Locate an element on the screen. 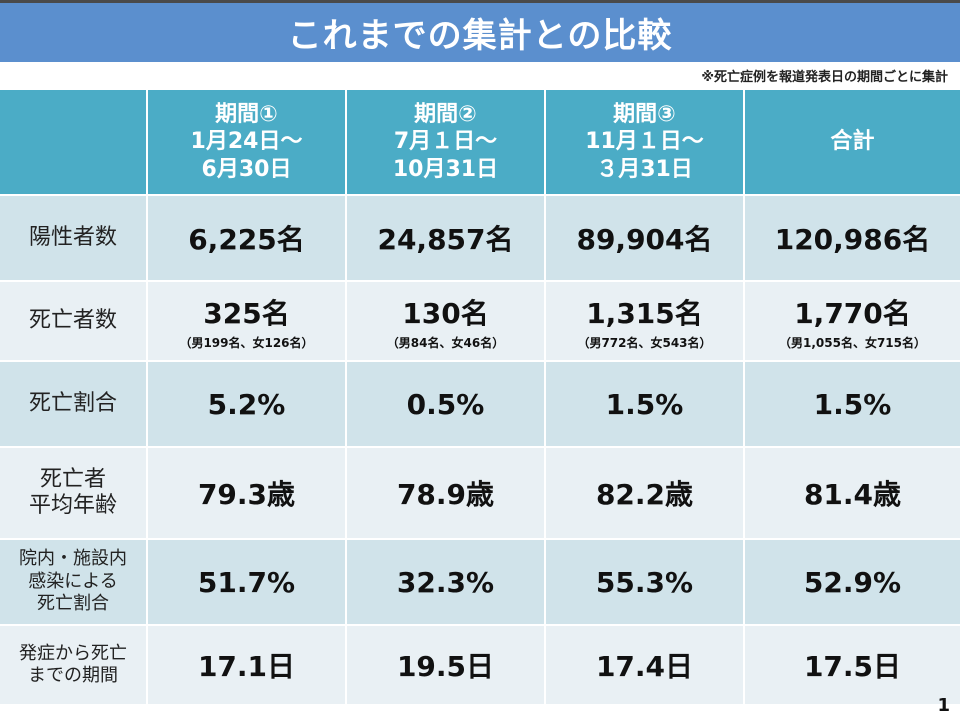 The width and height of the screenshot is (960, 722). table-row-onset-to-death: 発症から死亡 までの期間 17.1日 19.5日 17.4日 17.5日 is located at coordinates (480, 666).